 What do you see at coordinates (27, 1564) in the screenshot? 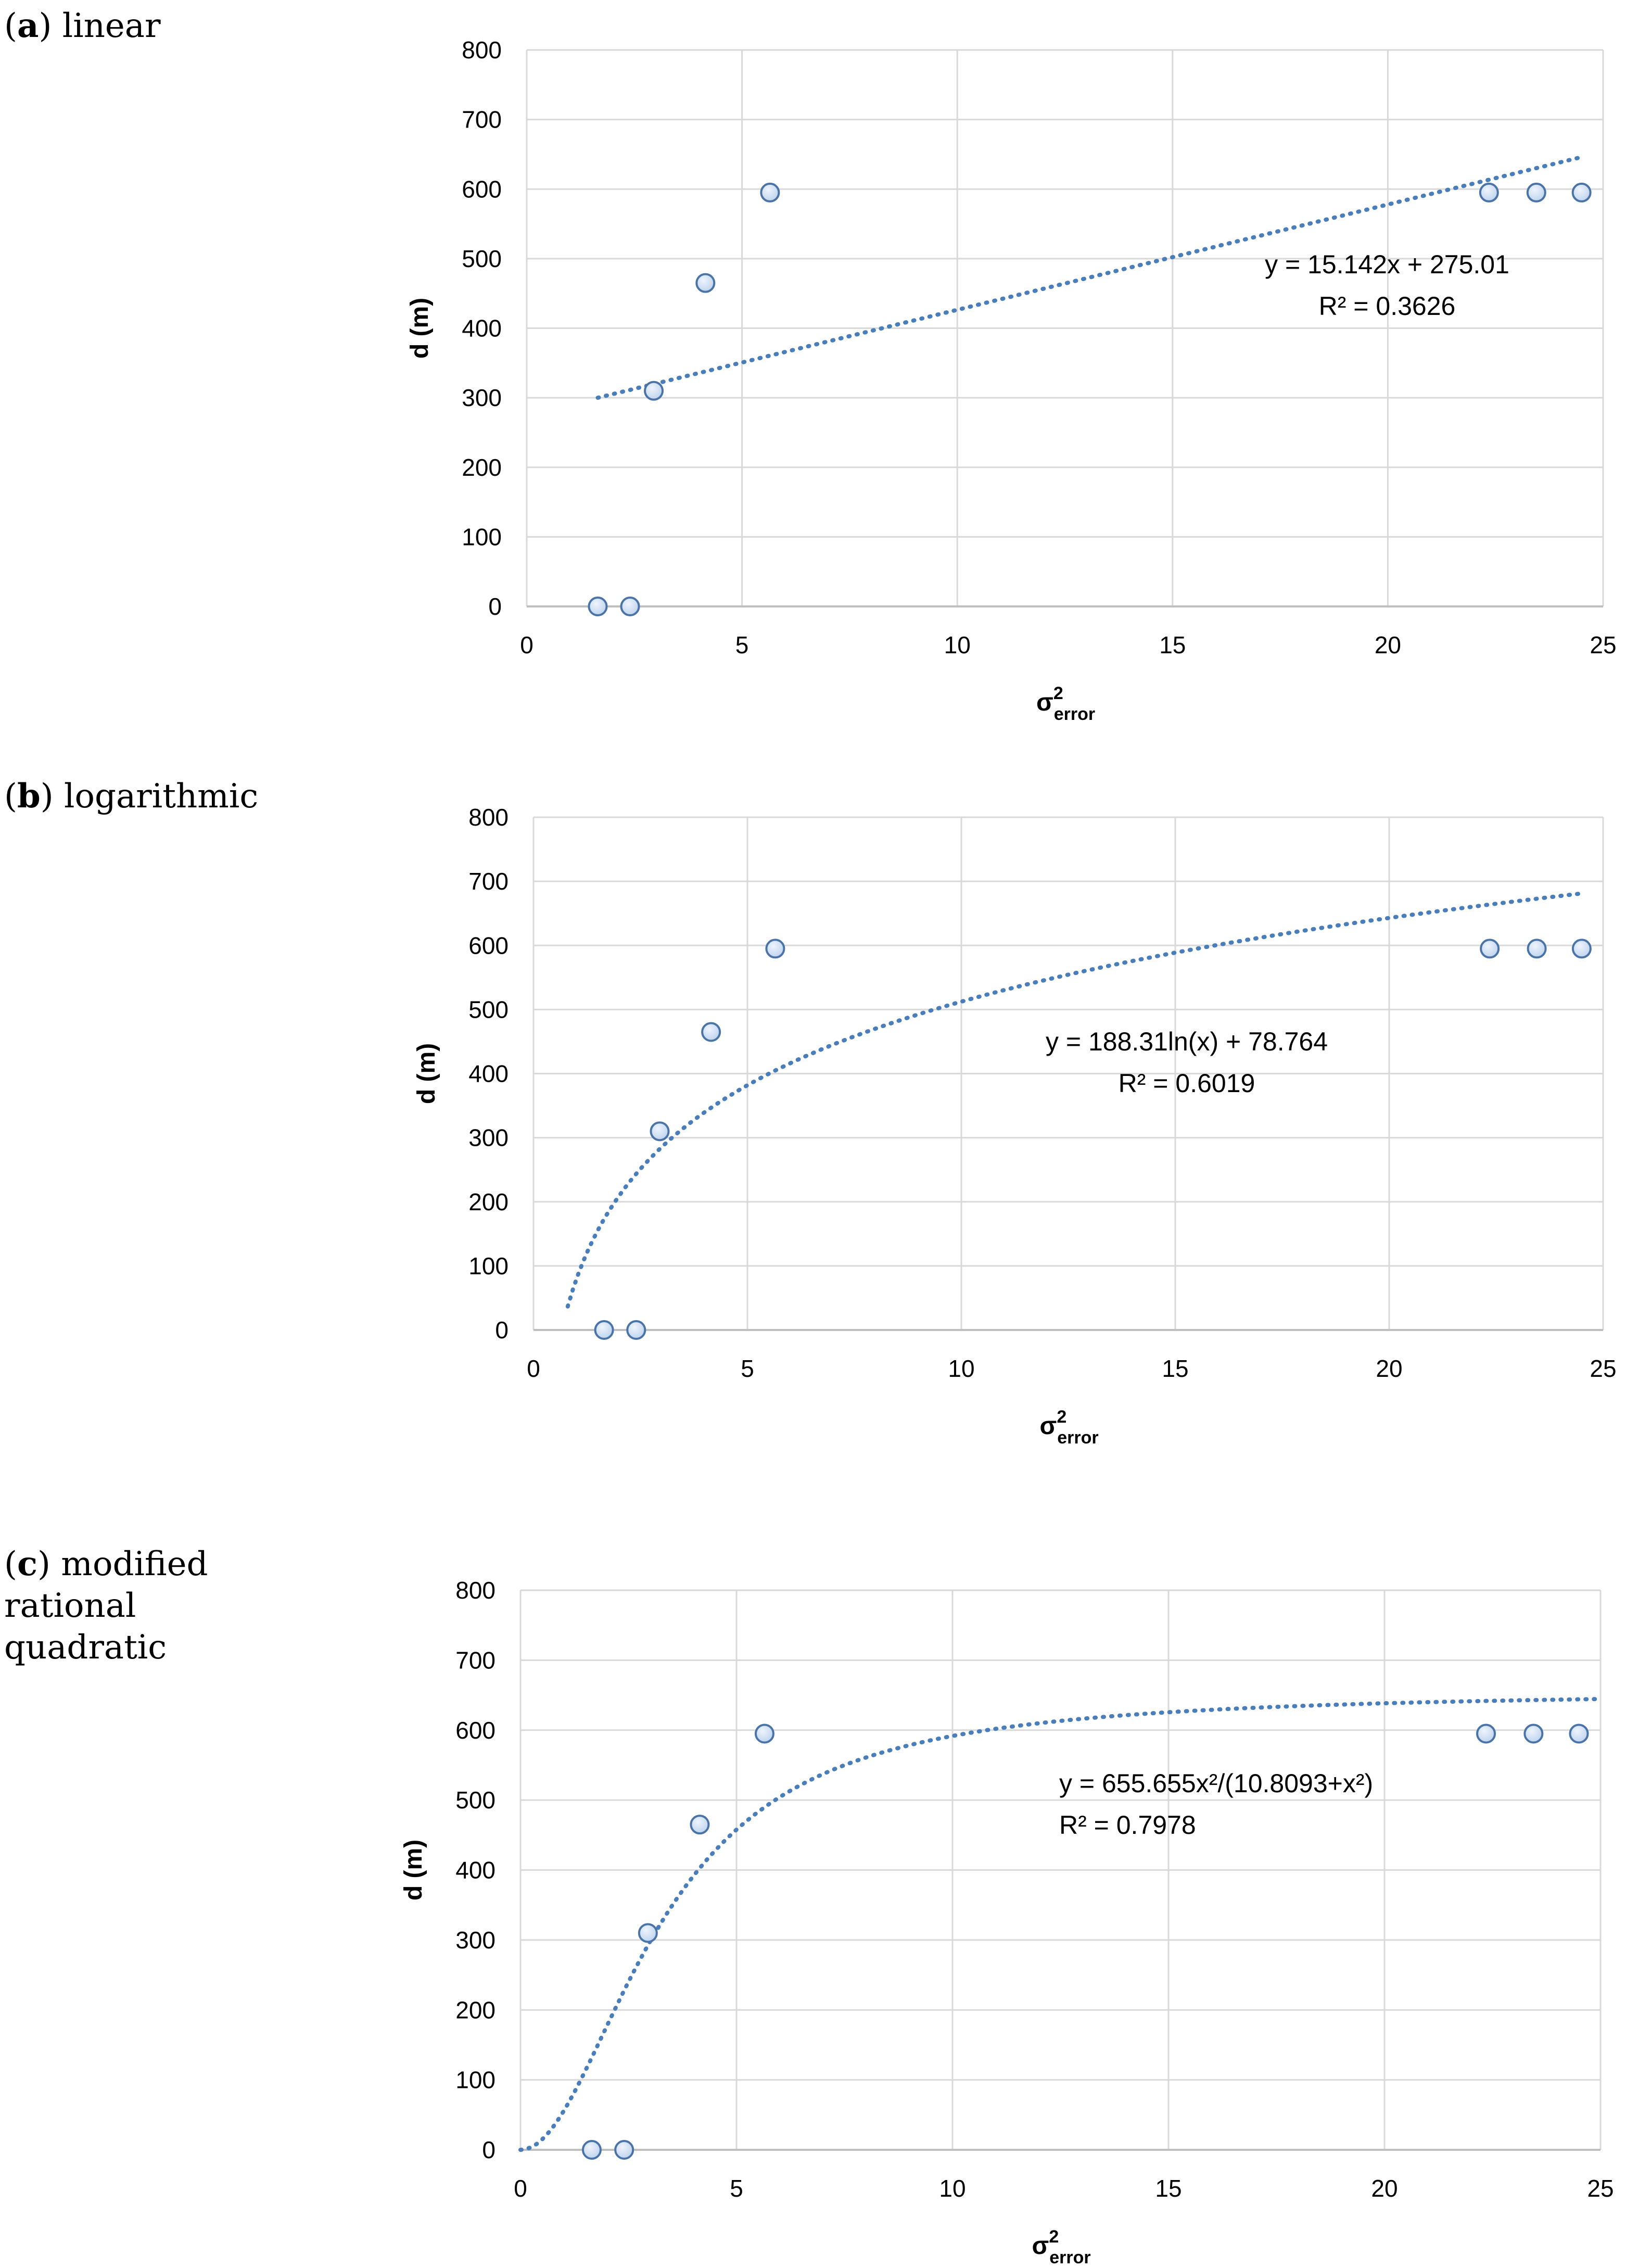
I see `panel-letter: c` at bounding box center [27, 1564].